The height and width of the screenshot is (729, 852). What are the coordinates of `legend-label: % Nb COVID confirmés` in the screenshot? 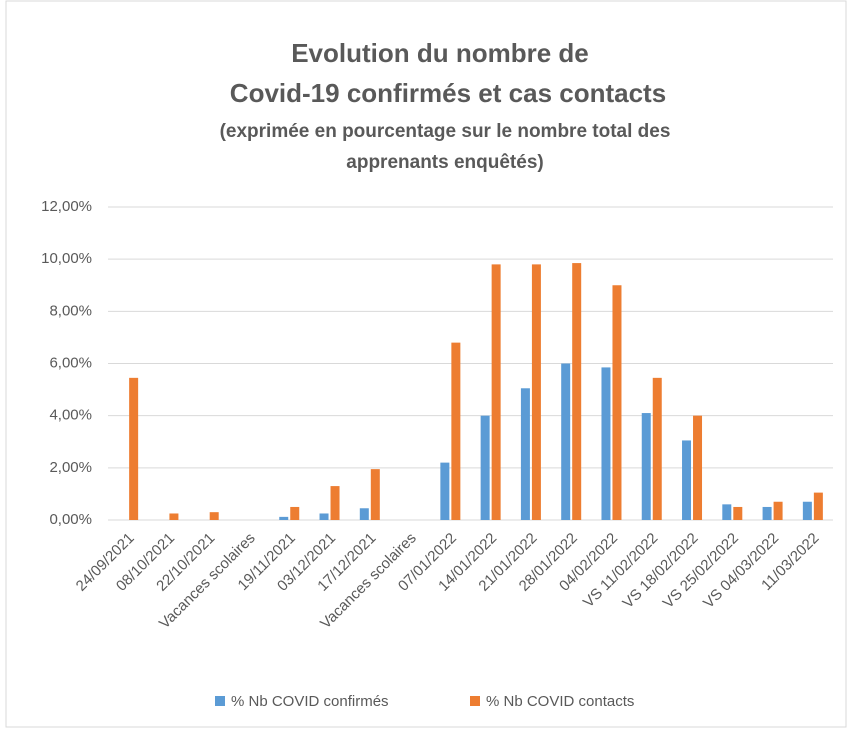 It's located at (310, 701).